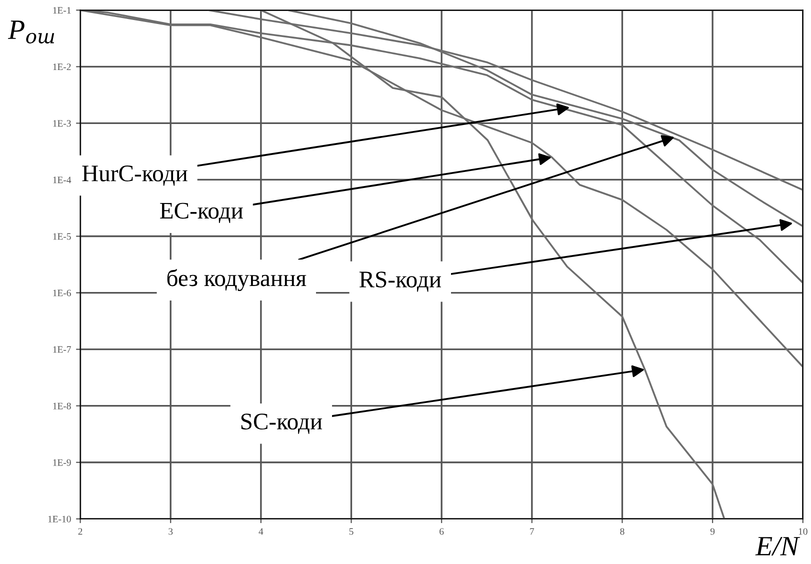  I want to click on x-axis-title: E/N, so click(777, 546).